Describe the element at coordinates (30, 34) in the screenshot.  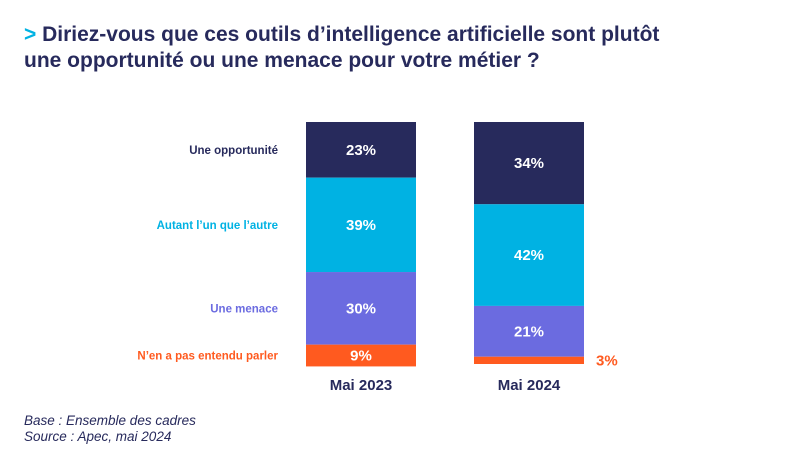
I see `title-marker: >` at that location.